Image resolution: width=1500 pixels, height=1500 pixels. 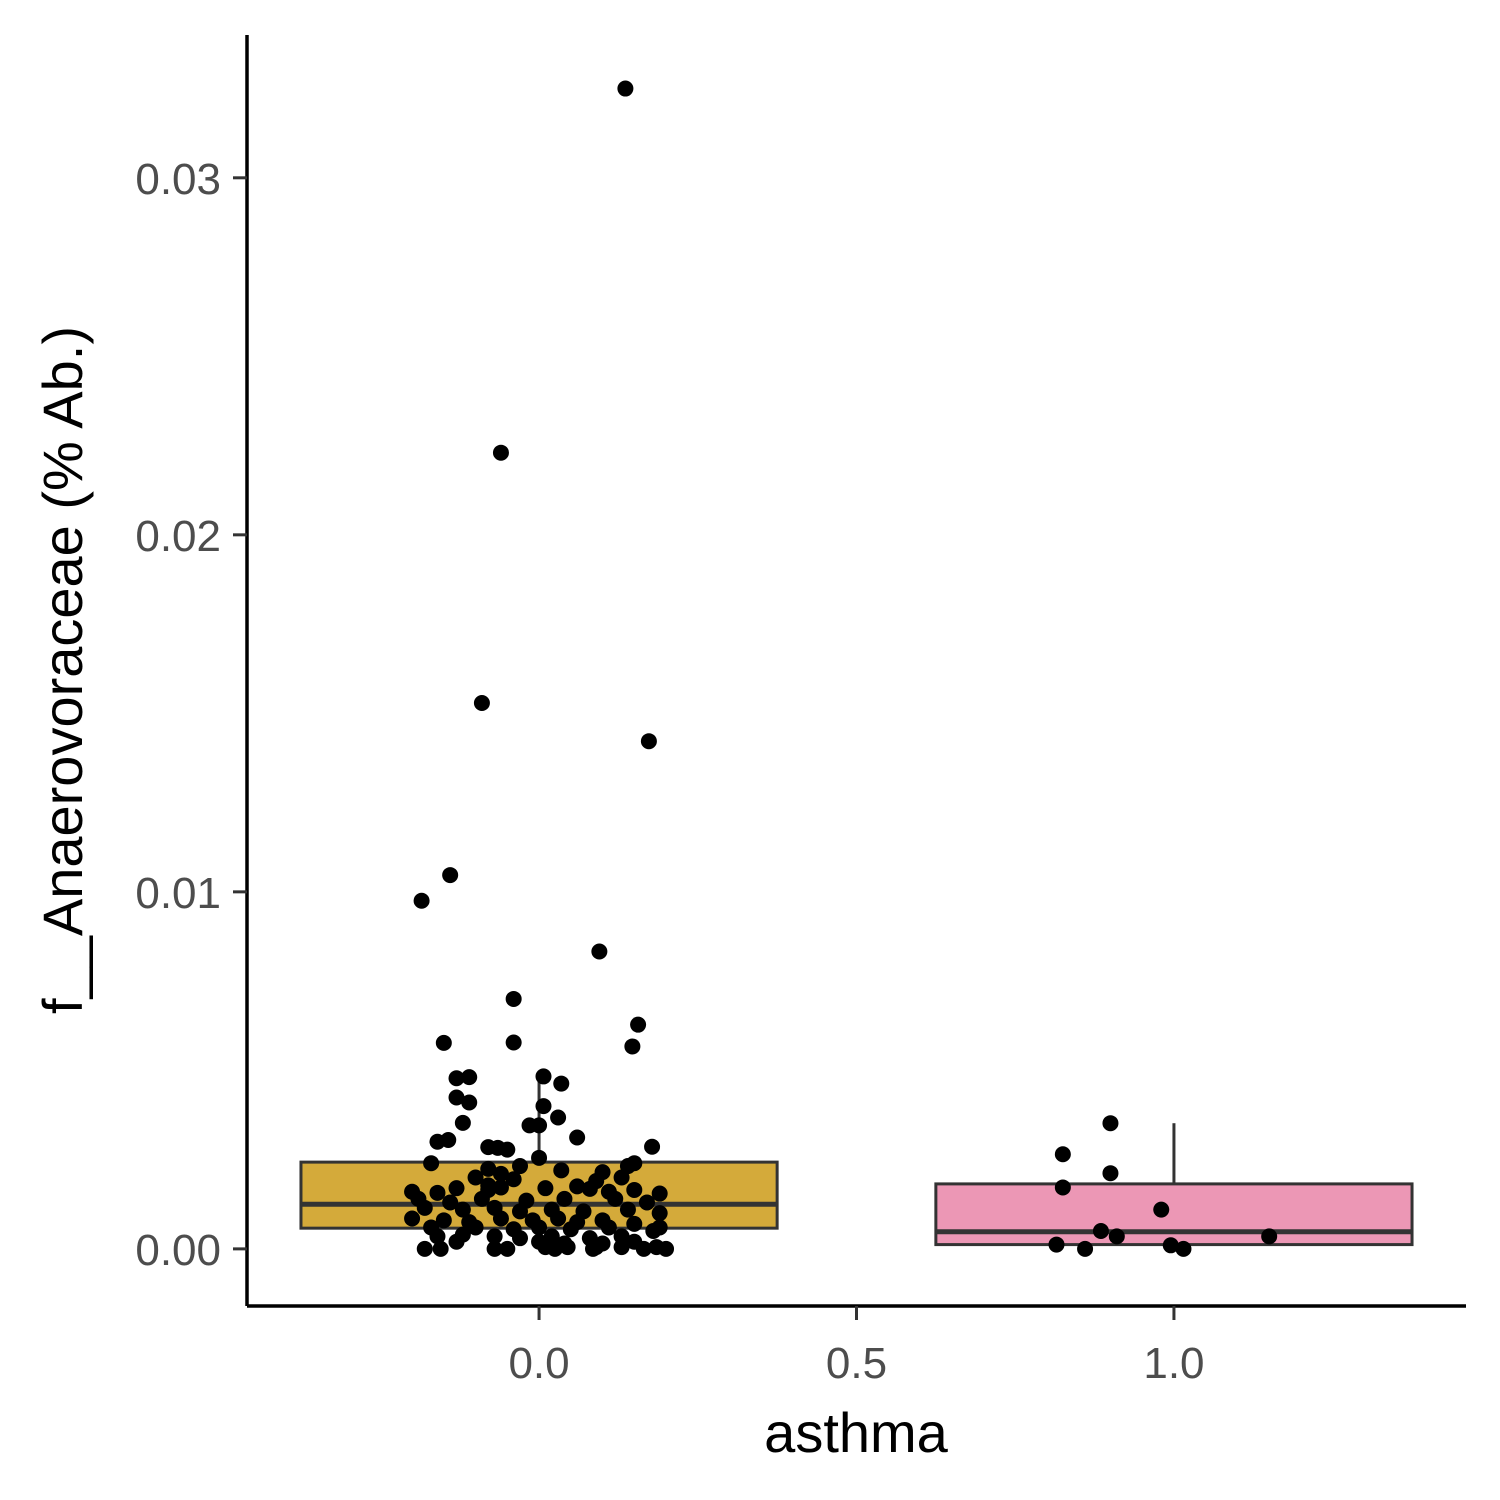 I want to click on x-tick-label-2: 1.0, so click(x=1173, y=1363).